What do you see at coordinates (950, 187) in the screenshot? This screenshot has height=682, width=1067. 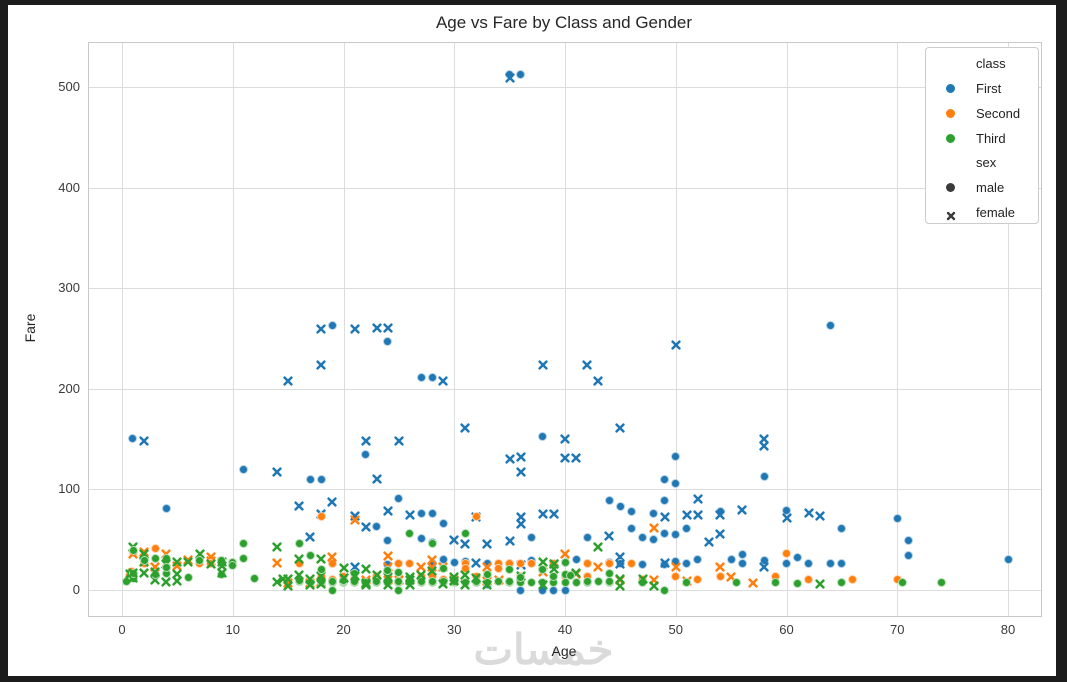 I see `male-marker-icon` at bounding box center [950, 187].